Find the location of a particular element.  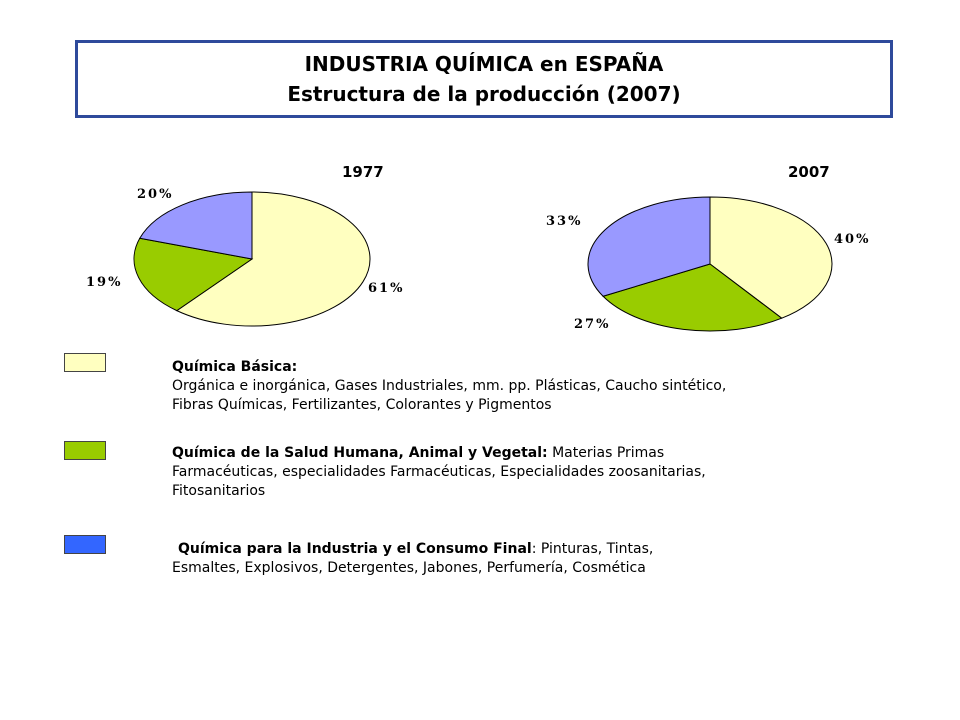

legend-swatch-consumo is located at coordinates (85, 544).